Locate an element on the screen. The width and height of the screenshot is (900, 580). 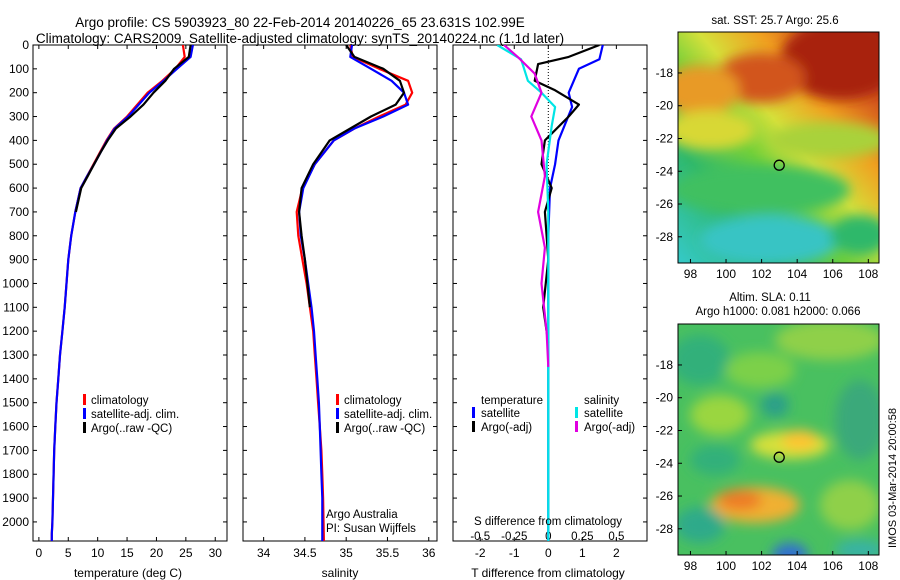
legend-label-t-satellite: satellite is located at coordinates (500, 414).